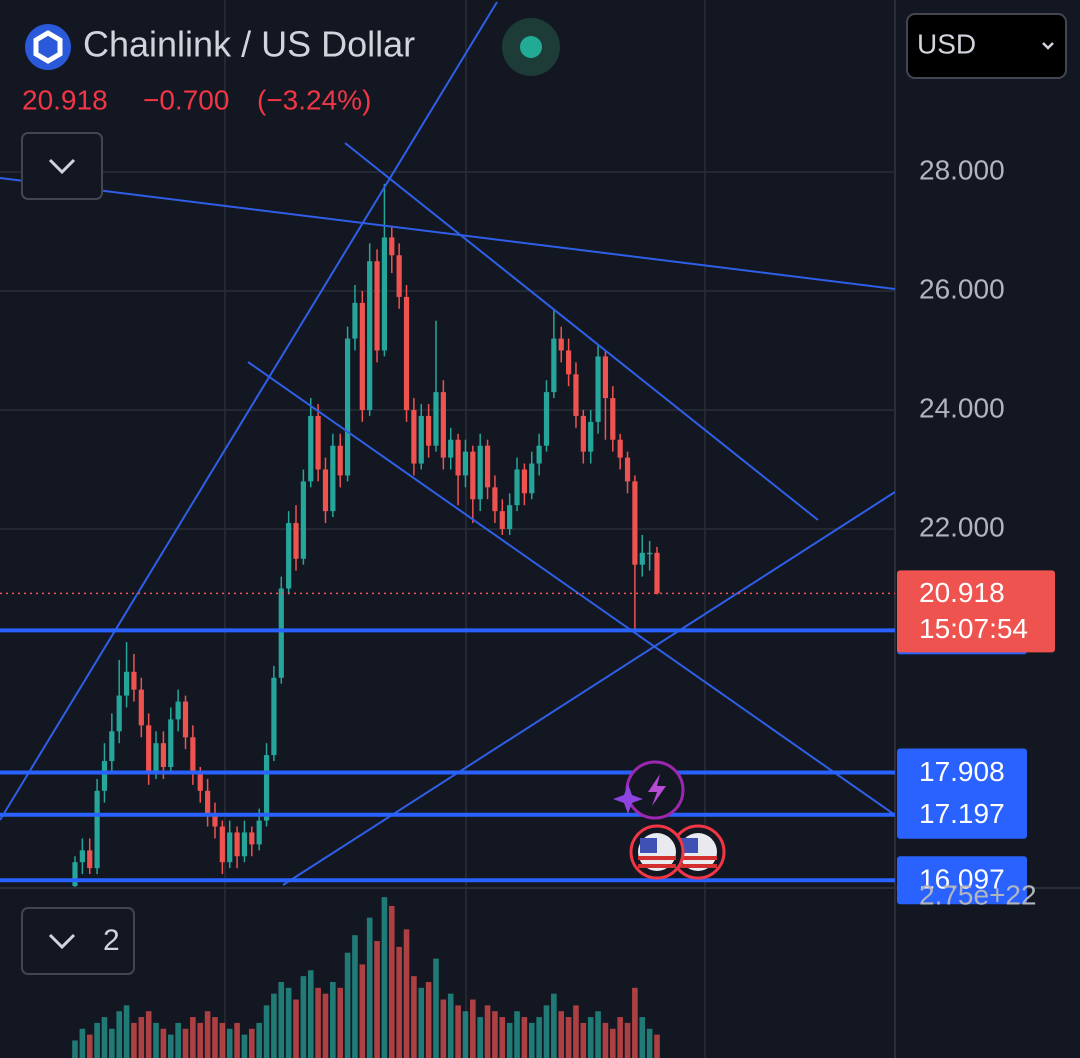 The width and height of the screenshot is (1080, 1058). I want to click on currency-label: USD, so click(946, 43).